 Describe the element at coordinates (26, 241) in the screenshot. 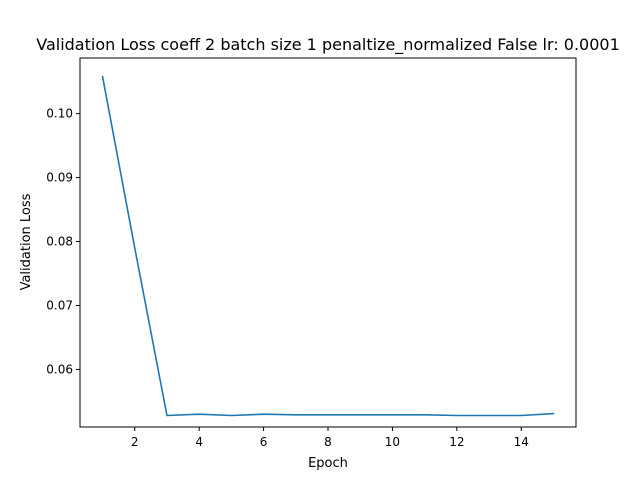

I see `y-axis-label: Validation Loss` at that location.